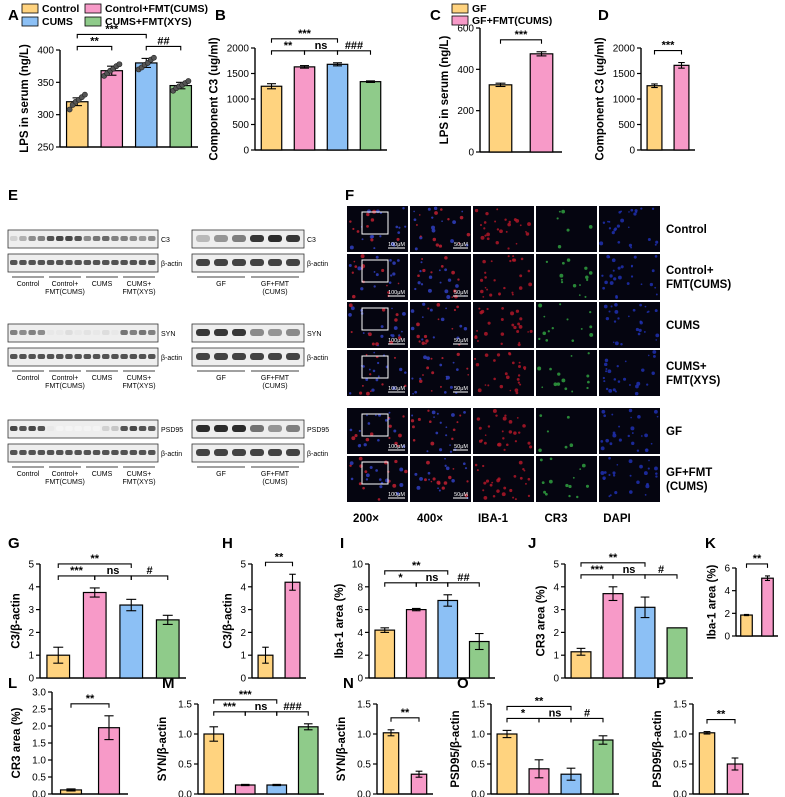 The width and height of the screenshot is (785, 797). Describe the element at coordinates (31, 587) in the screenshot. I see `y-tick-label: 4` at that location.